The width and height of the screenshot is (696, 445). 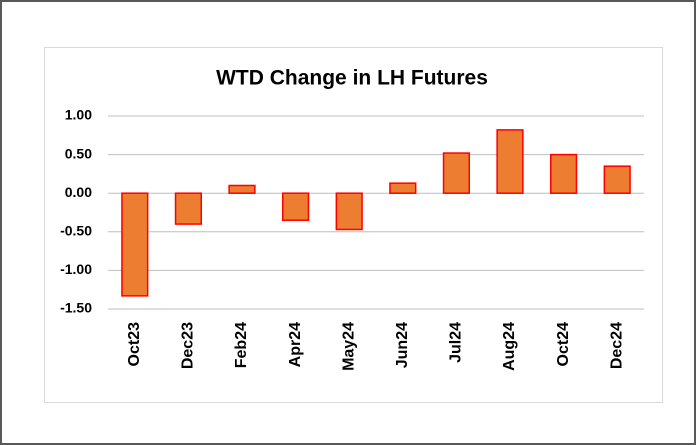 What do you see at coordinates (563, 344) in the screenshot?
I see `x-tick-label: Oct24` at bounding box center [563, 344].